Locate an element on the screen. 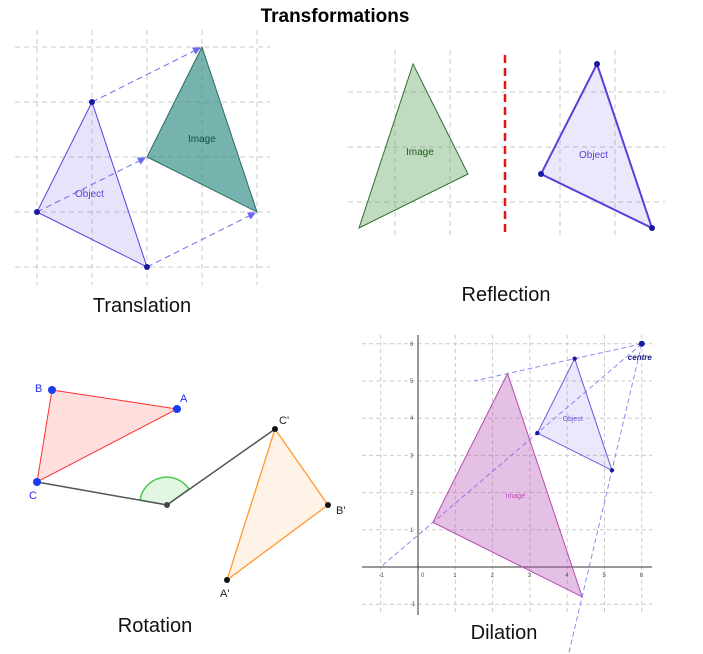 The image size is (703, 654). label-A: A is located at coordinates (184, 399).